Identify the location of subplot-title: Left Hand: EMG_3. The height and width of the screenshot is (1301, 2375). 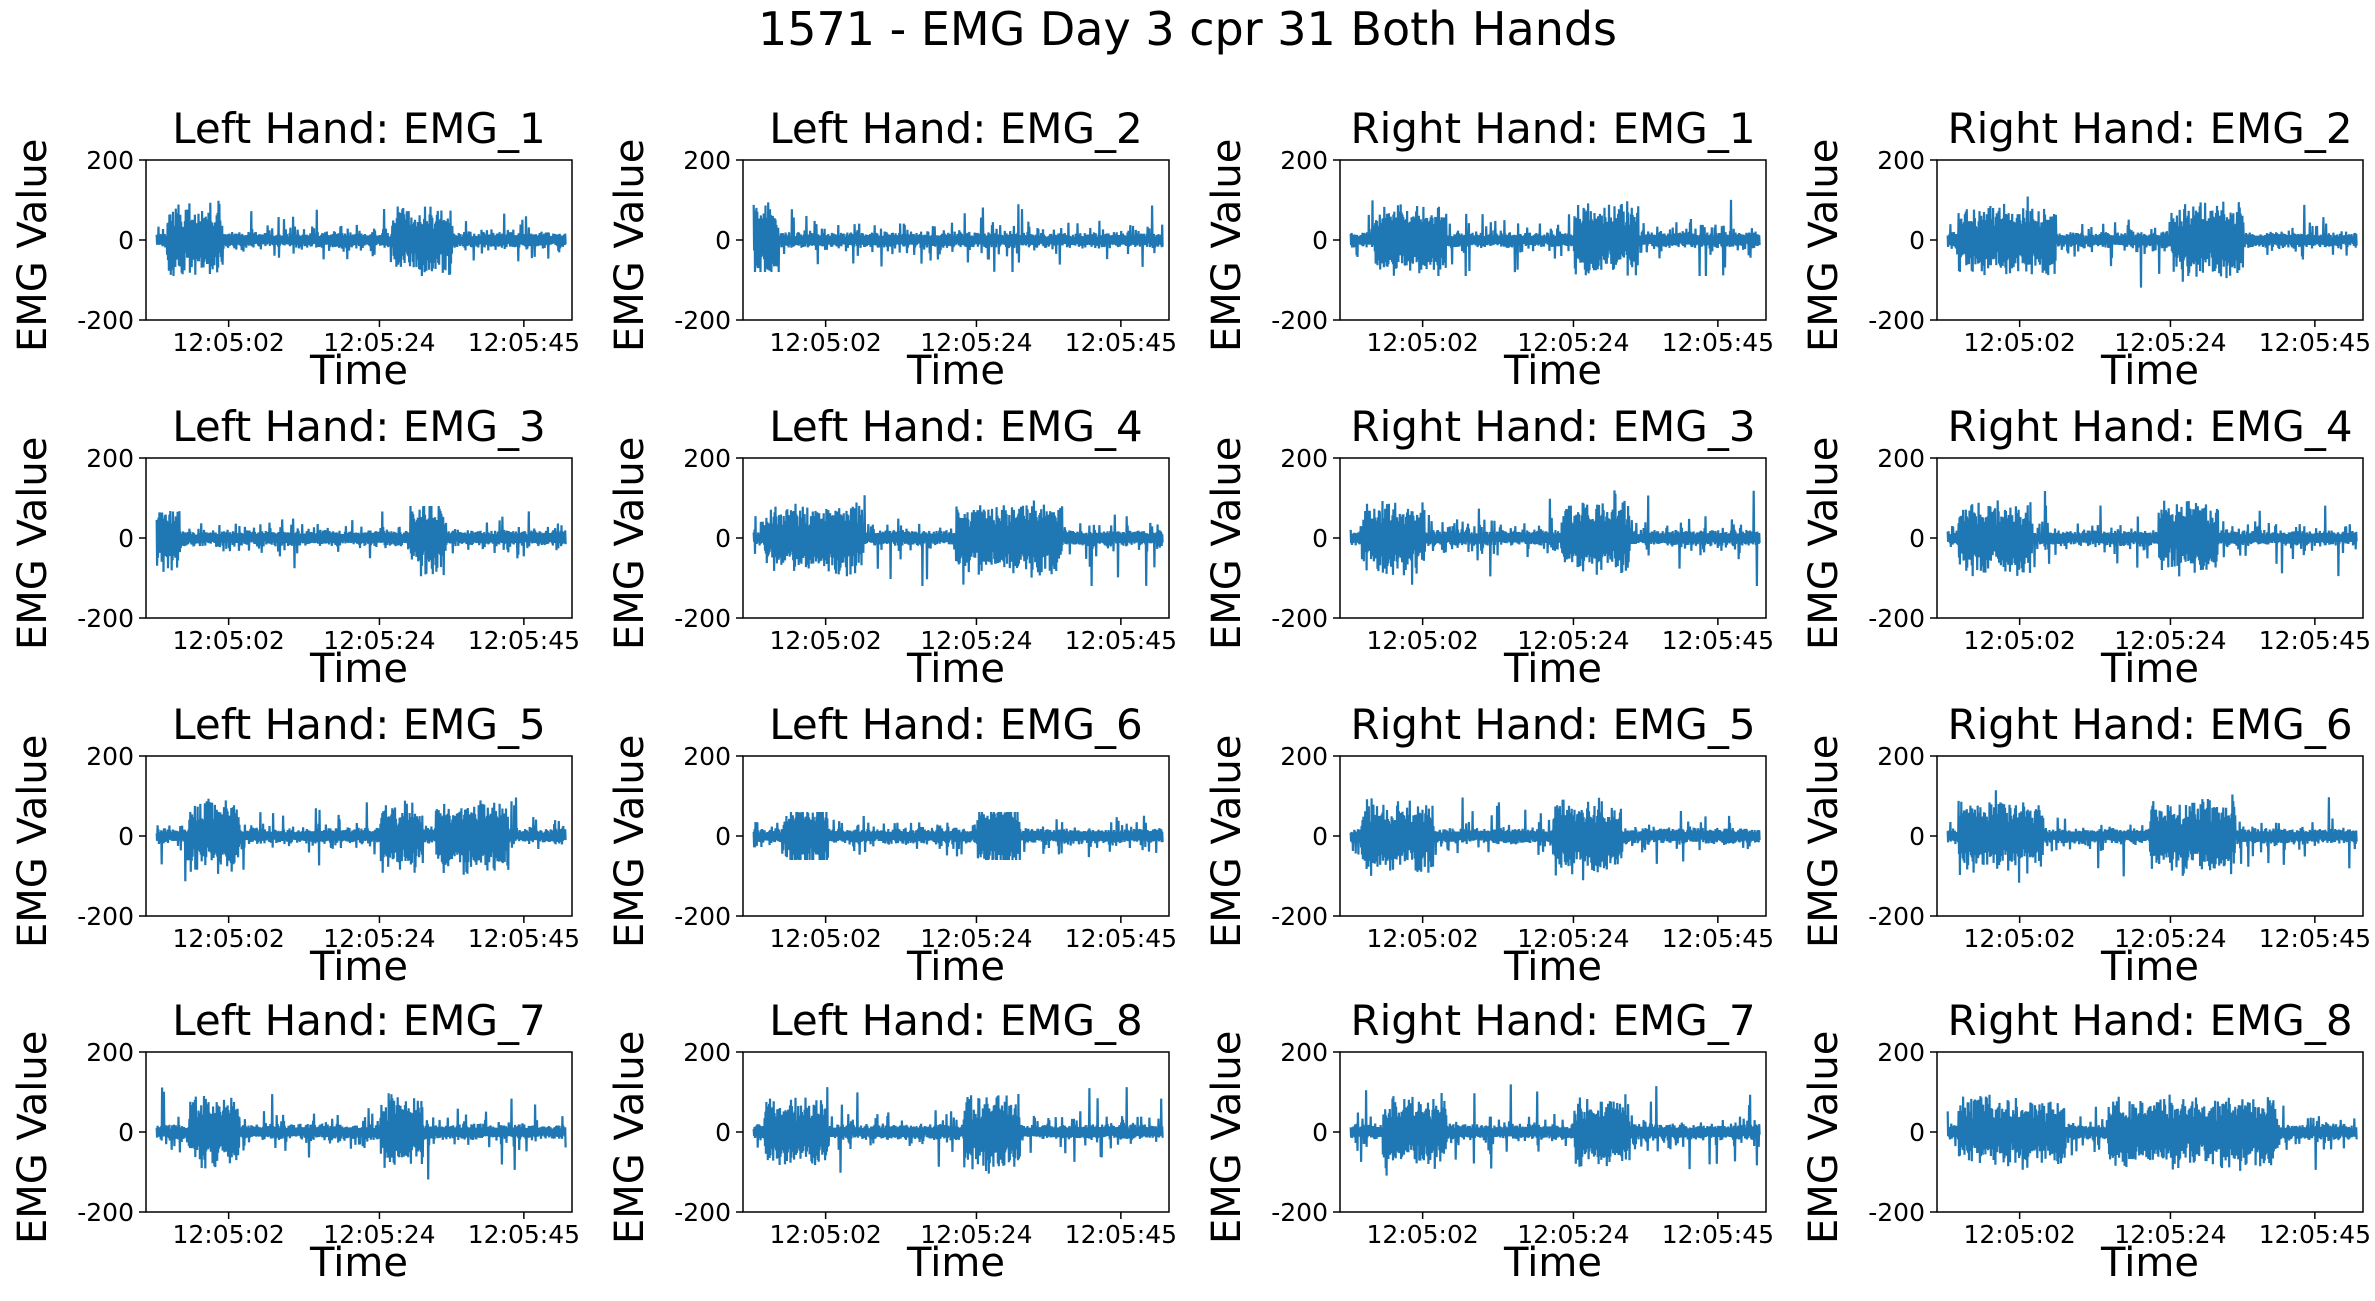
(359, 426).